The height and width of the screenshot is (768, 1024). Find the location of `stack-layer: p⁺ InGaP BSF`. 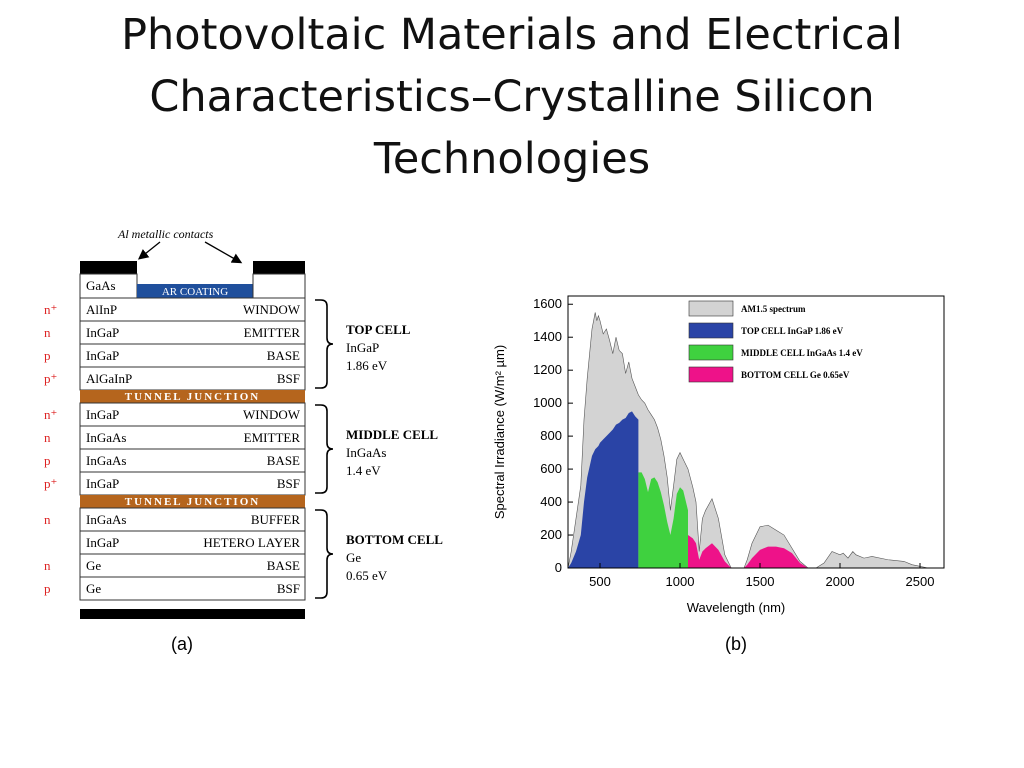

stack-layer: p⁺ InGaP BSF is located at coordinates (175, 483).